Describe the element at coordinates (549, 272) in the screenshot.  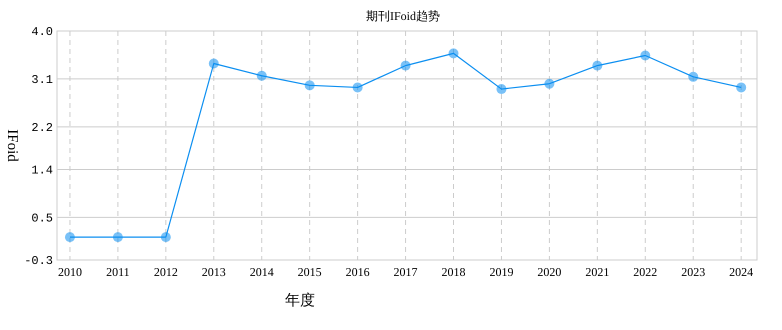
I see `x-tick-label: 2020` at that location.